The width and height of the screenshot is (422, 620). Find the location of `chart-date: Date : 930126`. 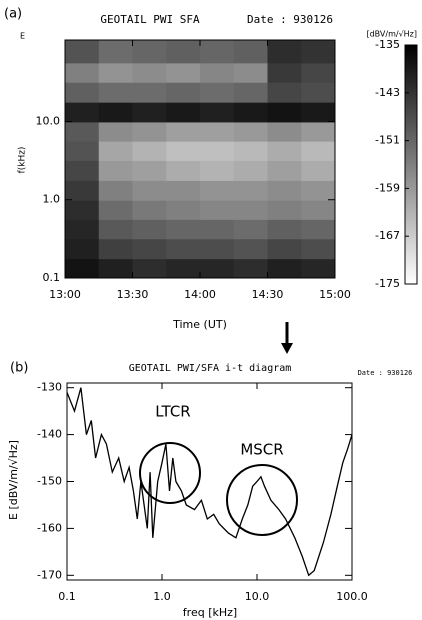

chart-date: Date : 930126 is located at coordinates (290, 19).